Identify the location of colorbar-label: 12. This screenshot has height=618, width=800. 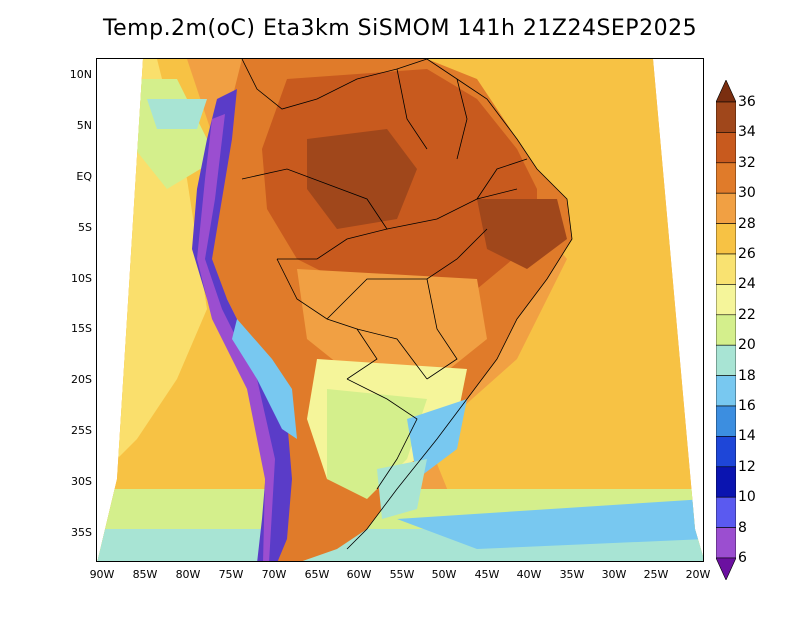
(747, 466).